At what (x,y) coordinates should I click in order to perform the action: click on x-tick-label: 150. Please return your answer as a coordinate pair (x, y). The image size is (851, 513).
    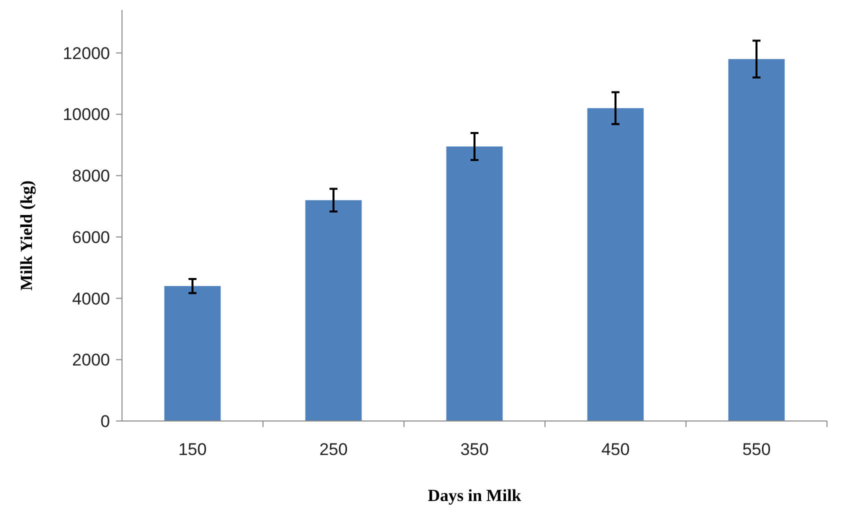
    Looking at the image, I should click on (192, 449).